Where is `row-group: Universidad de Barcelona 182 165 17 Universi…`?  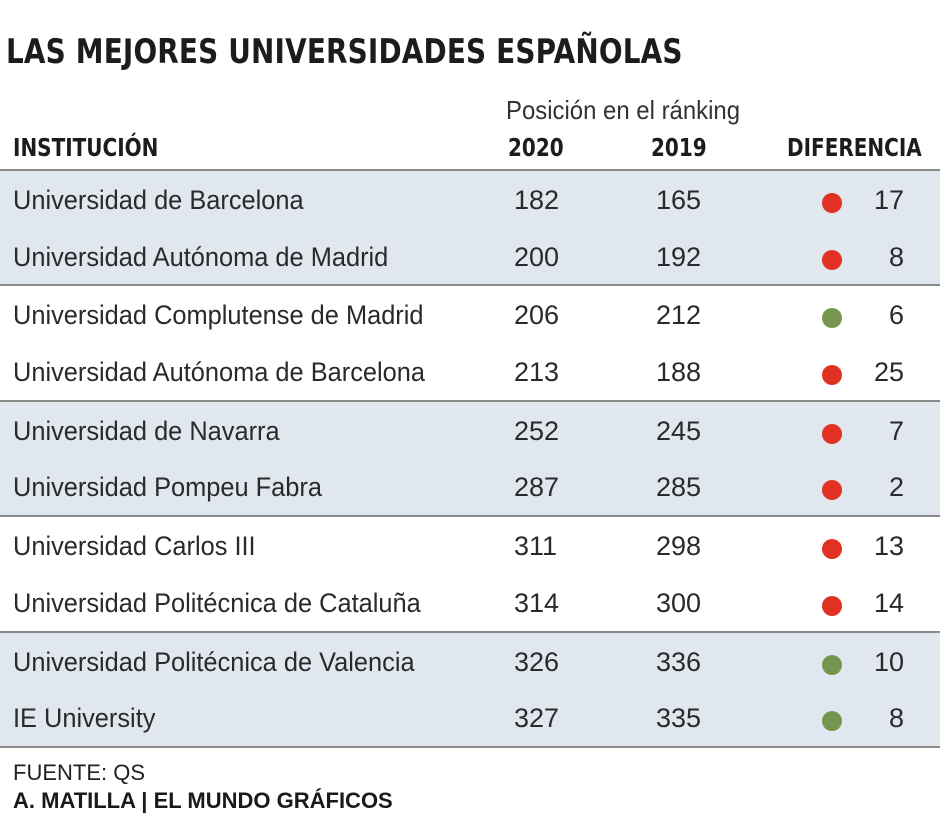 row-group: Universidad de Barcelona 182 165 17 Universi… is located at coordinates (470, 229).